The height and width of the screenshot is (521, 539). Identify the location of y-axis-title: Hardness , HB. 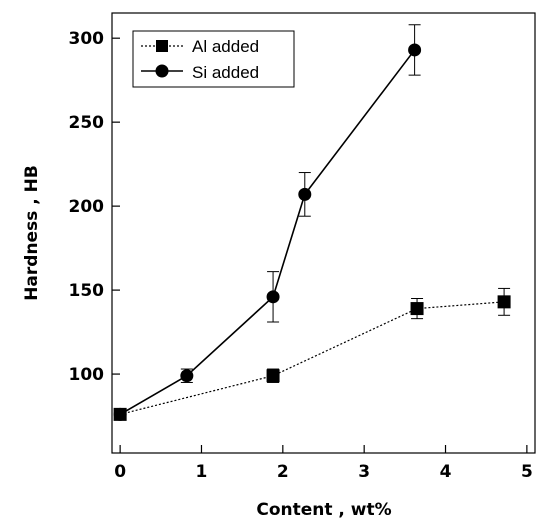
(32, 233).